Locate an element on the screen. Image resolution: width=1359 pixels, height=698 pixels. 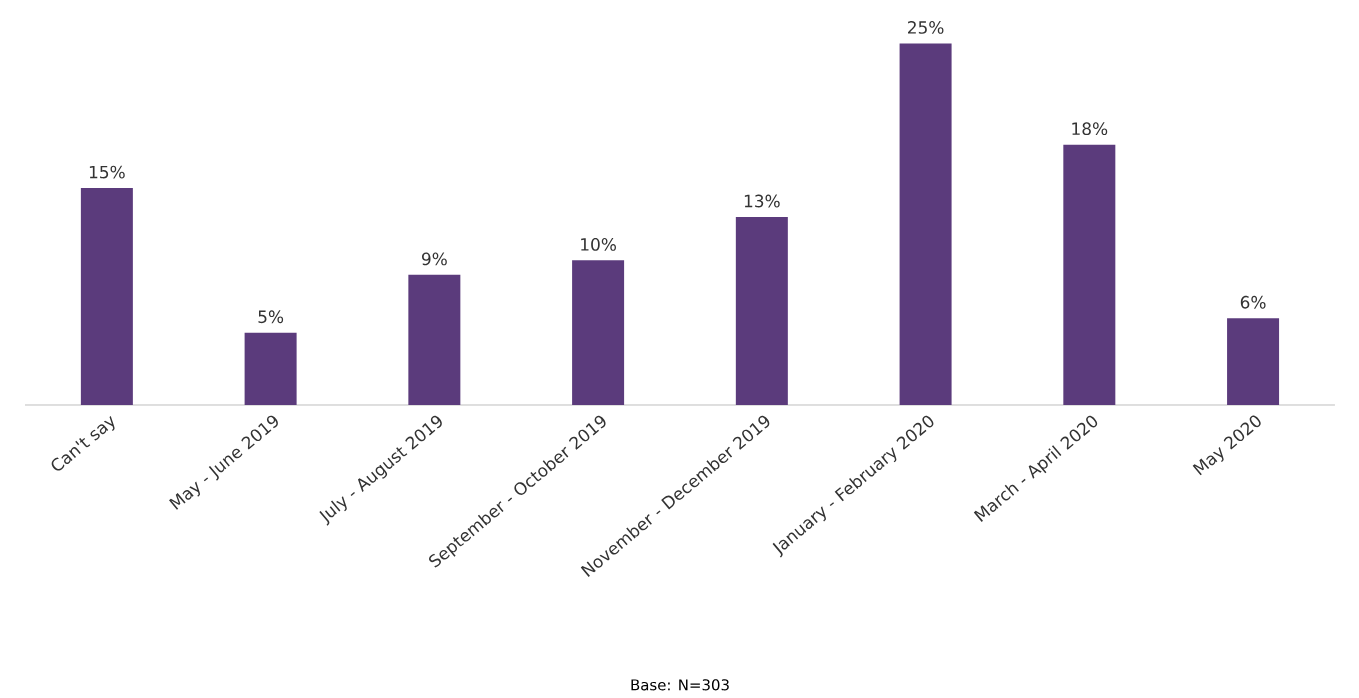
data-label: 13% is located at coordinates (762, 201).